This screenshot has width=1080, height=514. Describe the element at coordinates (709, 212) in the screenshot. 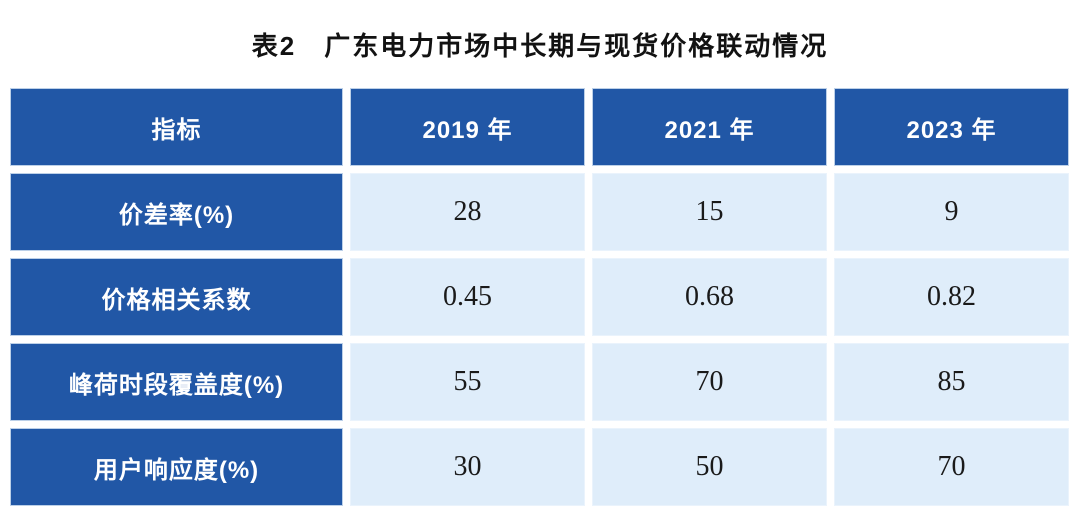

I see `table-cell: 15` at that location.